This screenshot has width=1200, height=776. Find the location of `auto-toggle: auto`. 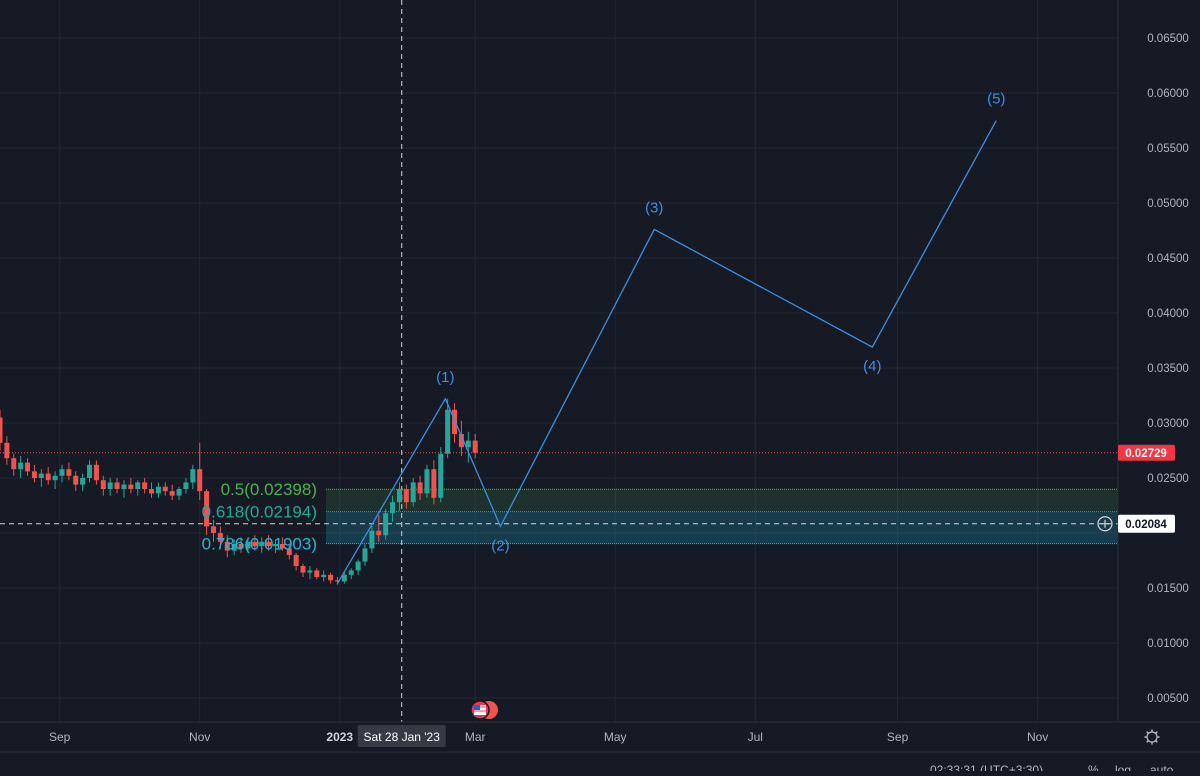

auto-toggle: auto is located at coordinates (1162, 769).